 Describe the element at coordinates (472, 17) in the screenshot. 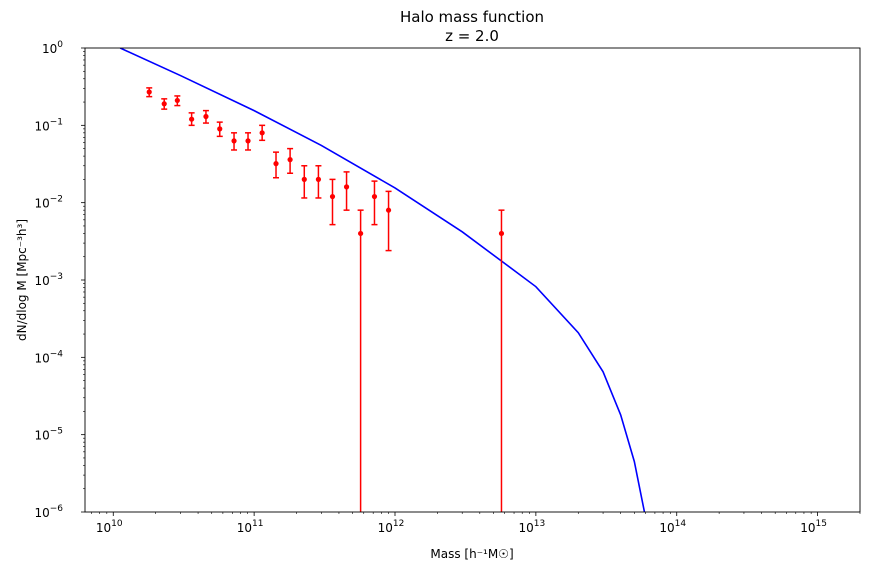

I see `chart-title: Halo mass function` at that location.